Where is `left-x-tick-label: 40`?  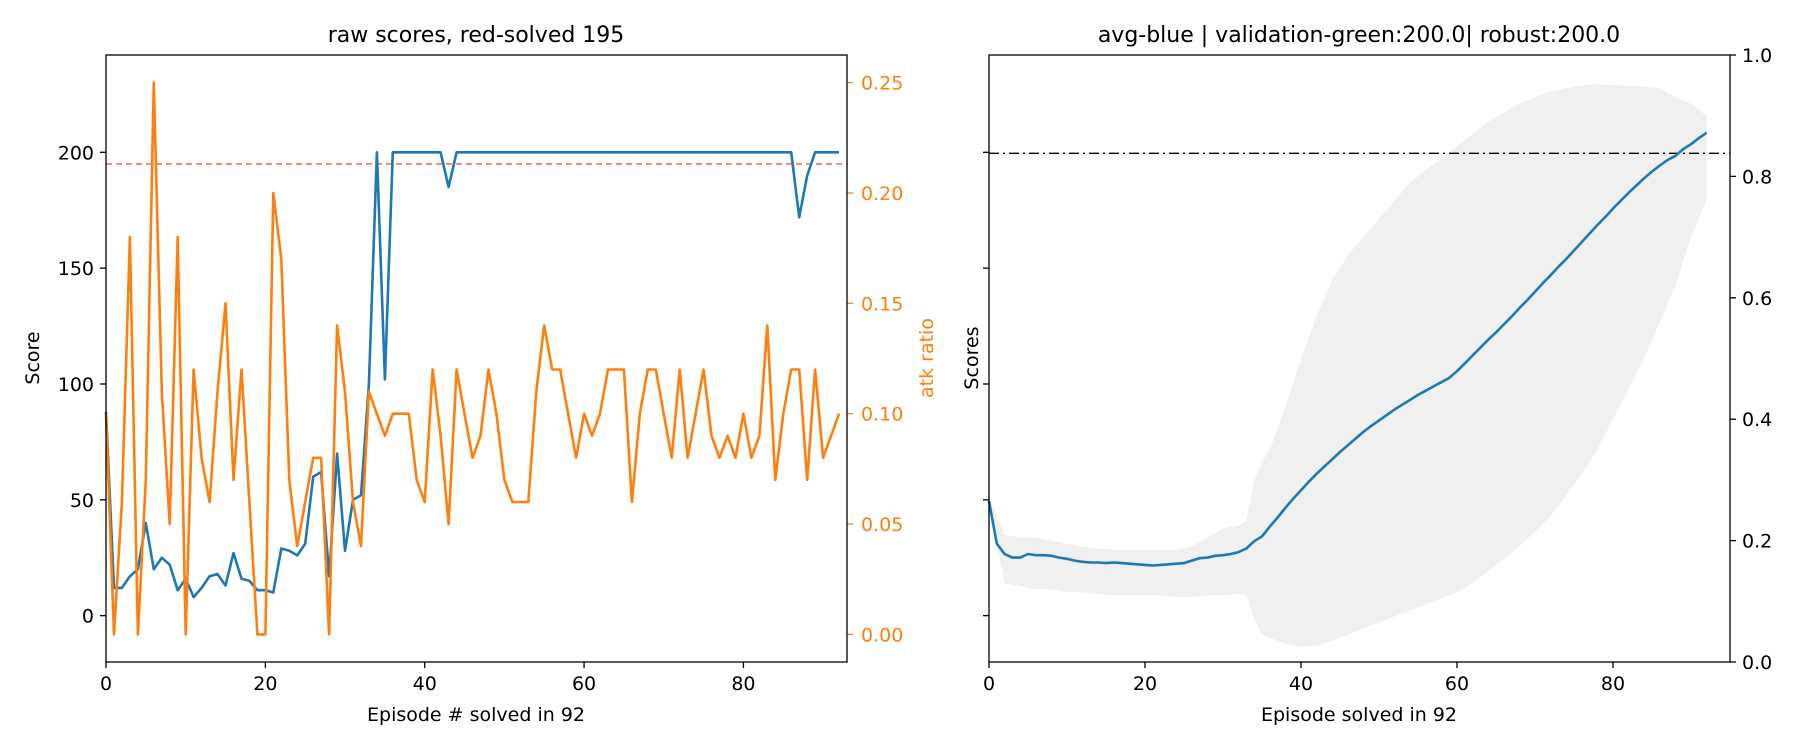 left-x-tick-label: 40 is located at coordinates (425, 684).